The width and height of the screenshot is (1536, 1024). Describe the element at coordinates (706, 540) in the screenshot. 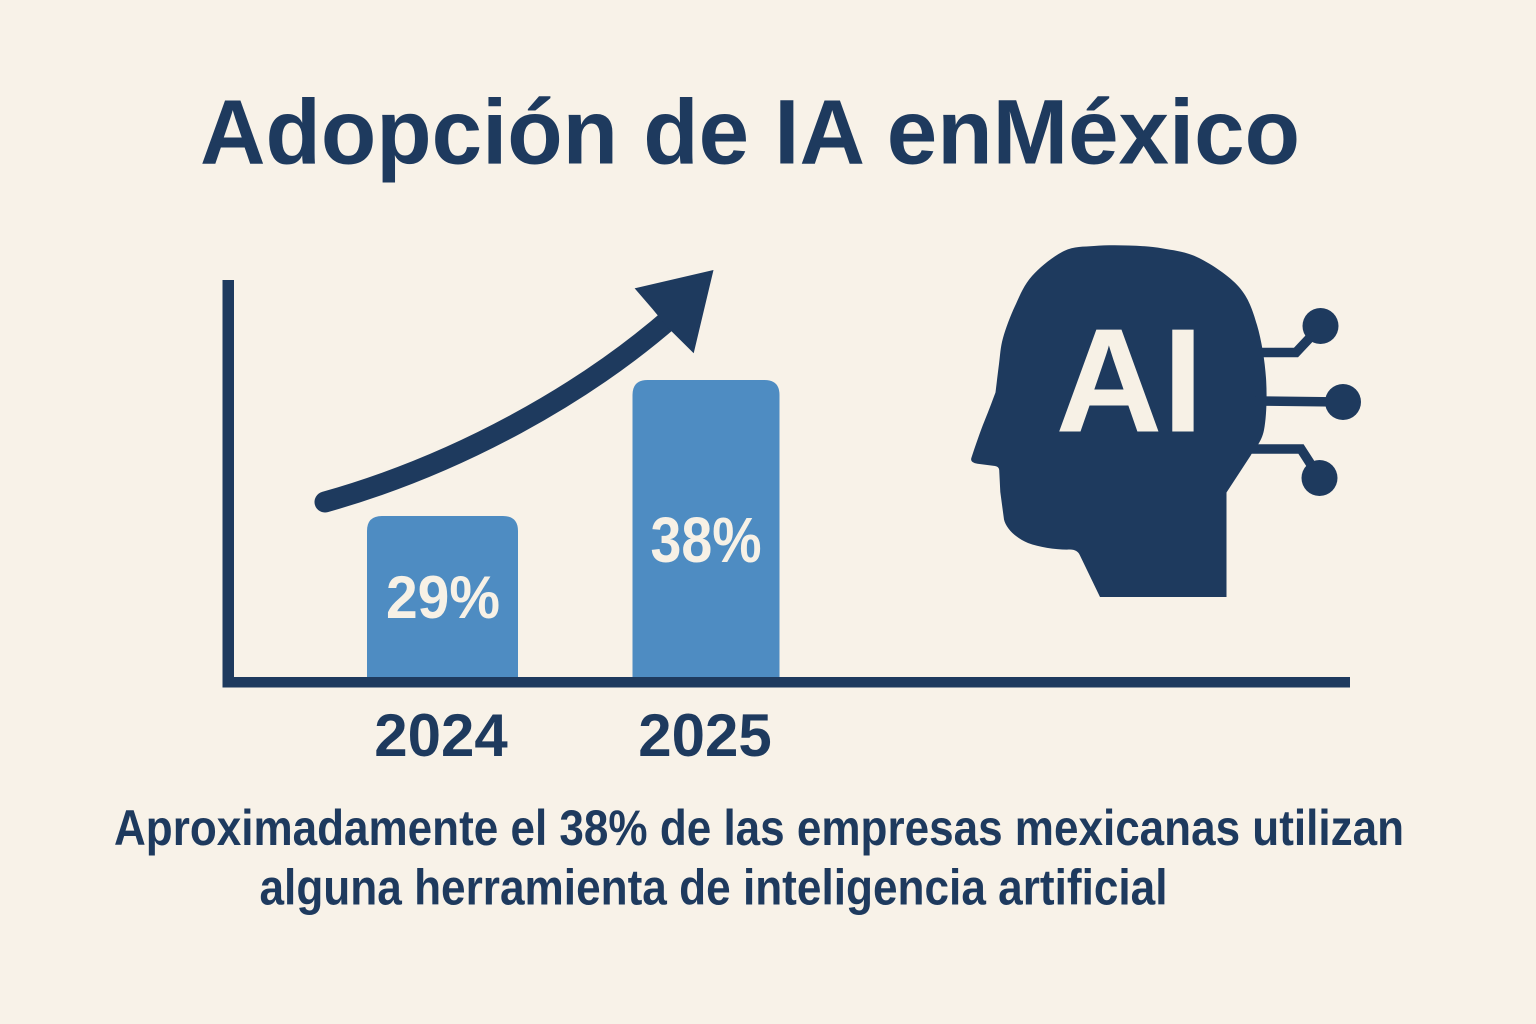

I see `svg-text: 38%` at that location.